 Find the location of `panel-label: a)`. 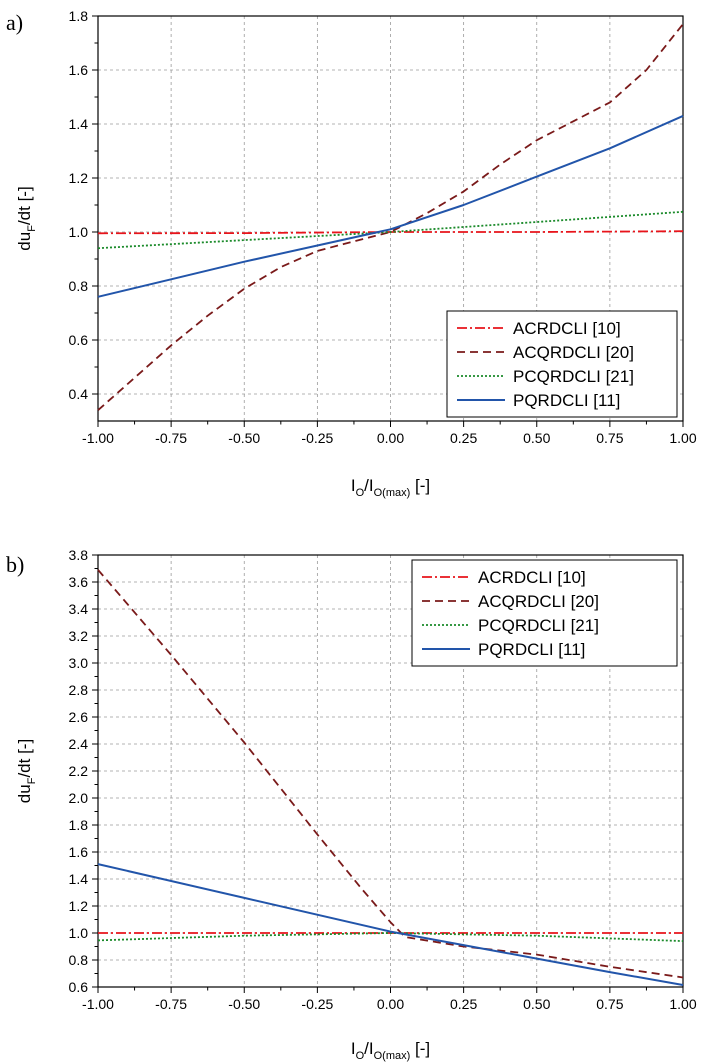

panel-label: a) is located at coordinates (14, 22).